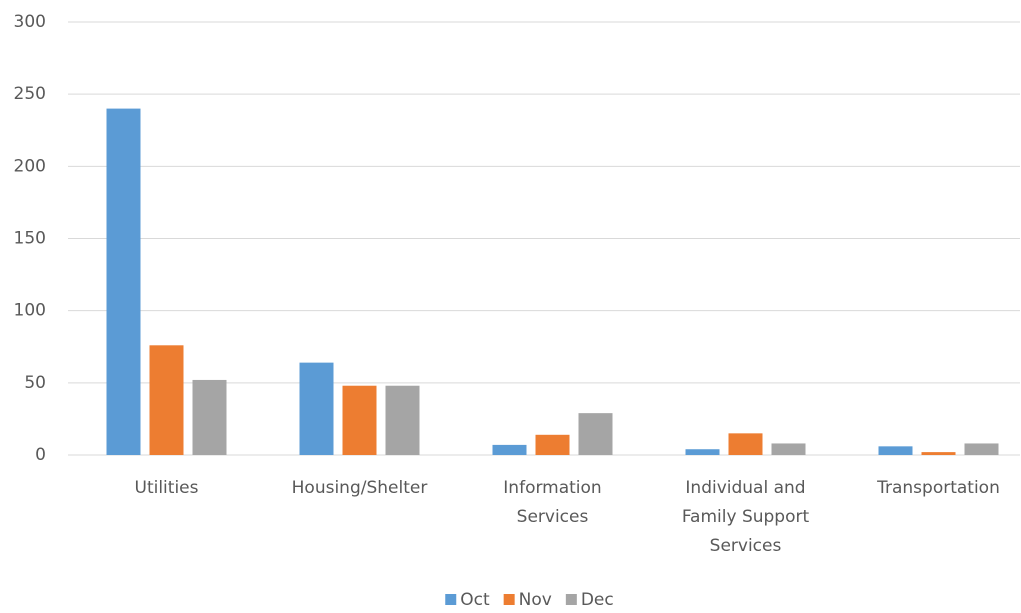 This screenshot has width=1021, height=613. What do you see at coordinates (535, 599) in the screenshot?
I see `legend-label: Nov` at bounding box center [535, 599].